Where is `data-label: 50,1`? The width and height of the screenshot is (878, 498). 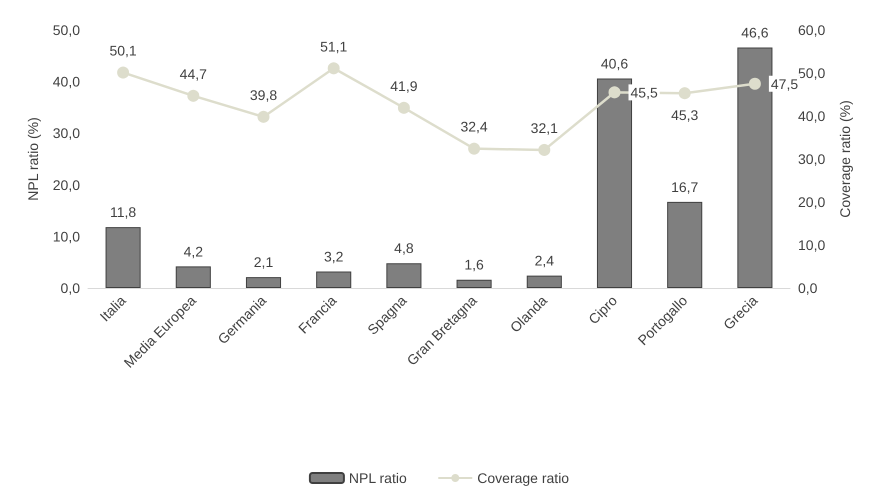 data-label: 50,1 is located at coordinates (123, 50).